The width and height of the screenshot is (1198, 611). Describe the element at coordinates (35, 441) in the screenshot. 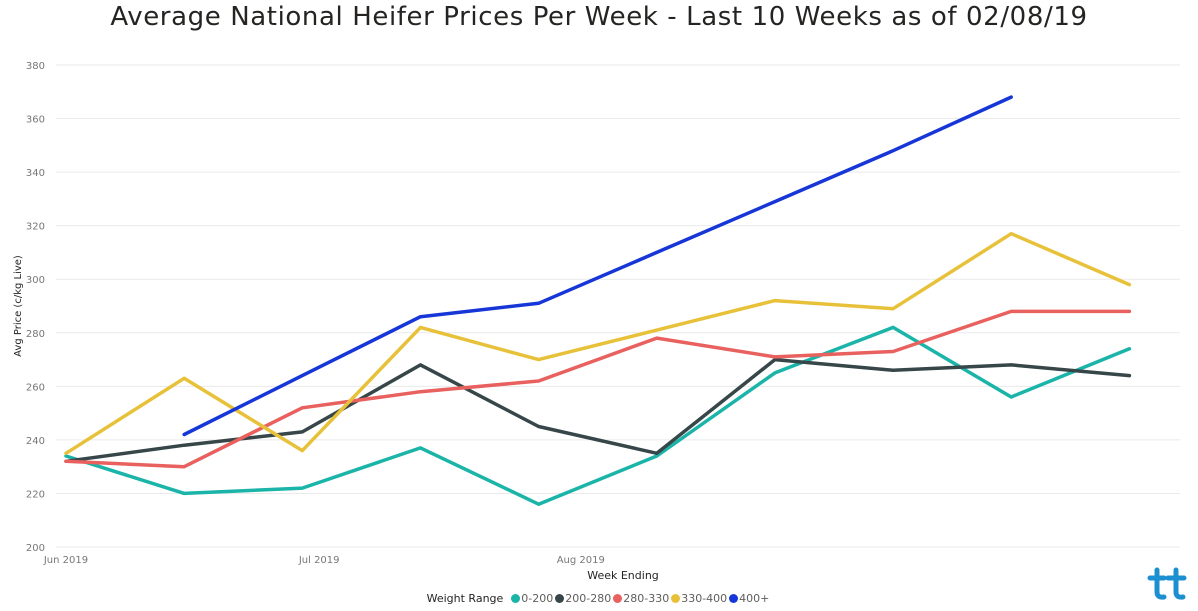

I see `y-tick-label: 240` at that location.